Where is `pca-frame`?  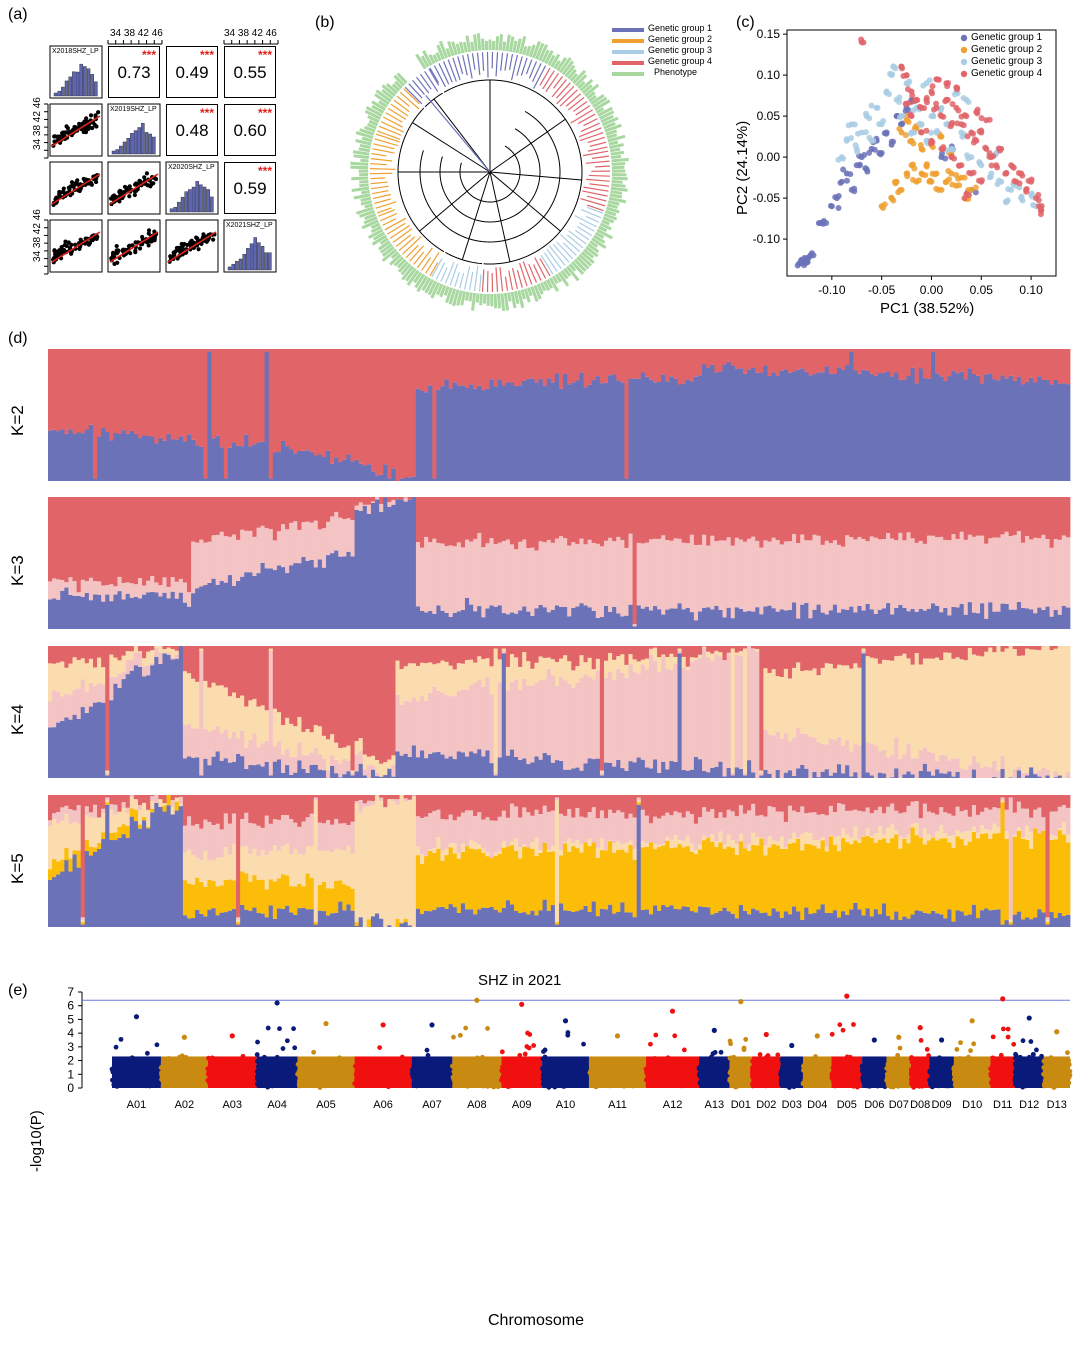 pca-frame is located at coordinates (921, 153).